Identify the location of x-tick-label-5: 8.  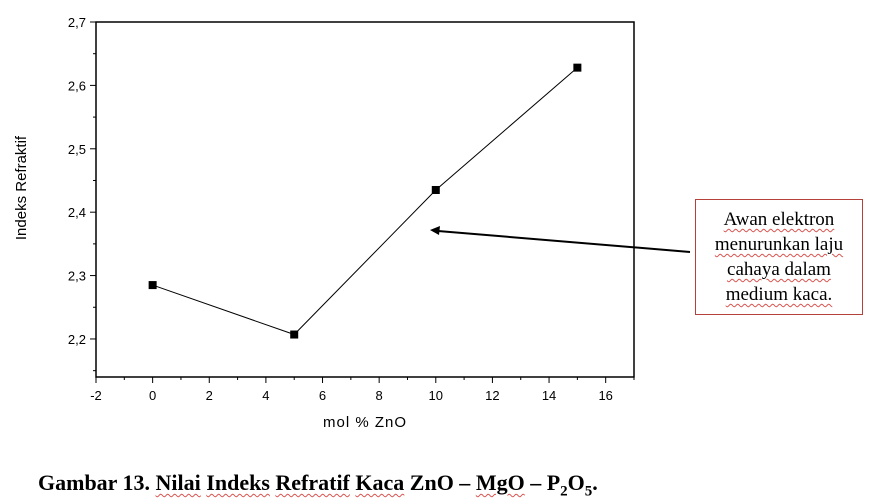
(379, 395).